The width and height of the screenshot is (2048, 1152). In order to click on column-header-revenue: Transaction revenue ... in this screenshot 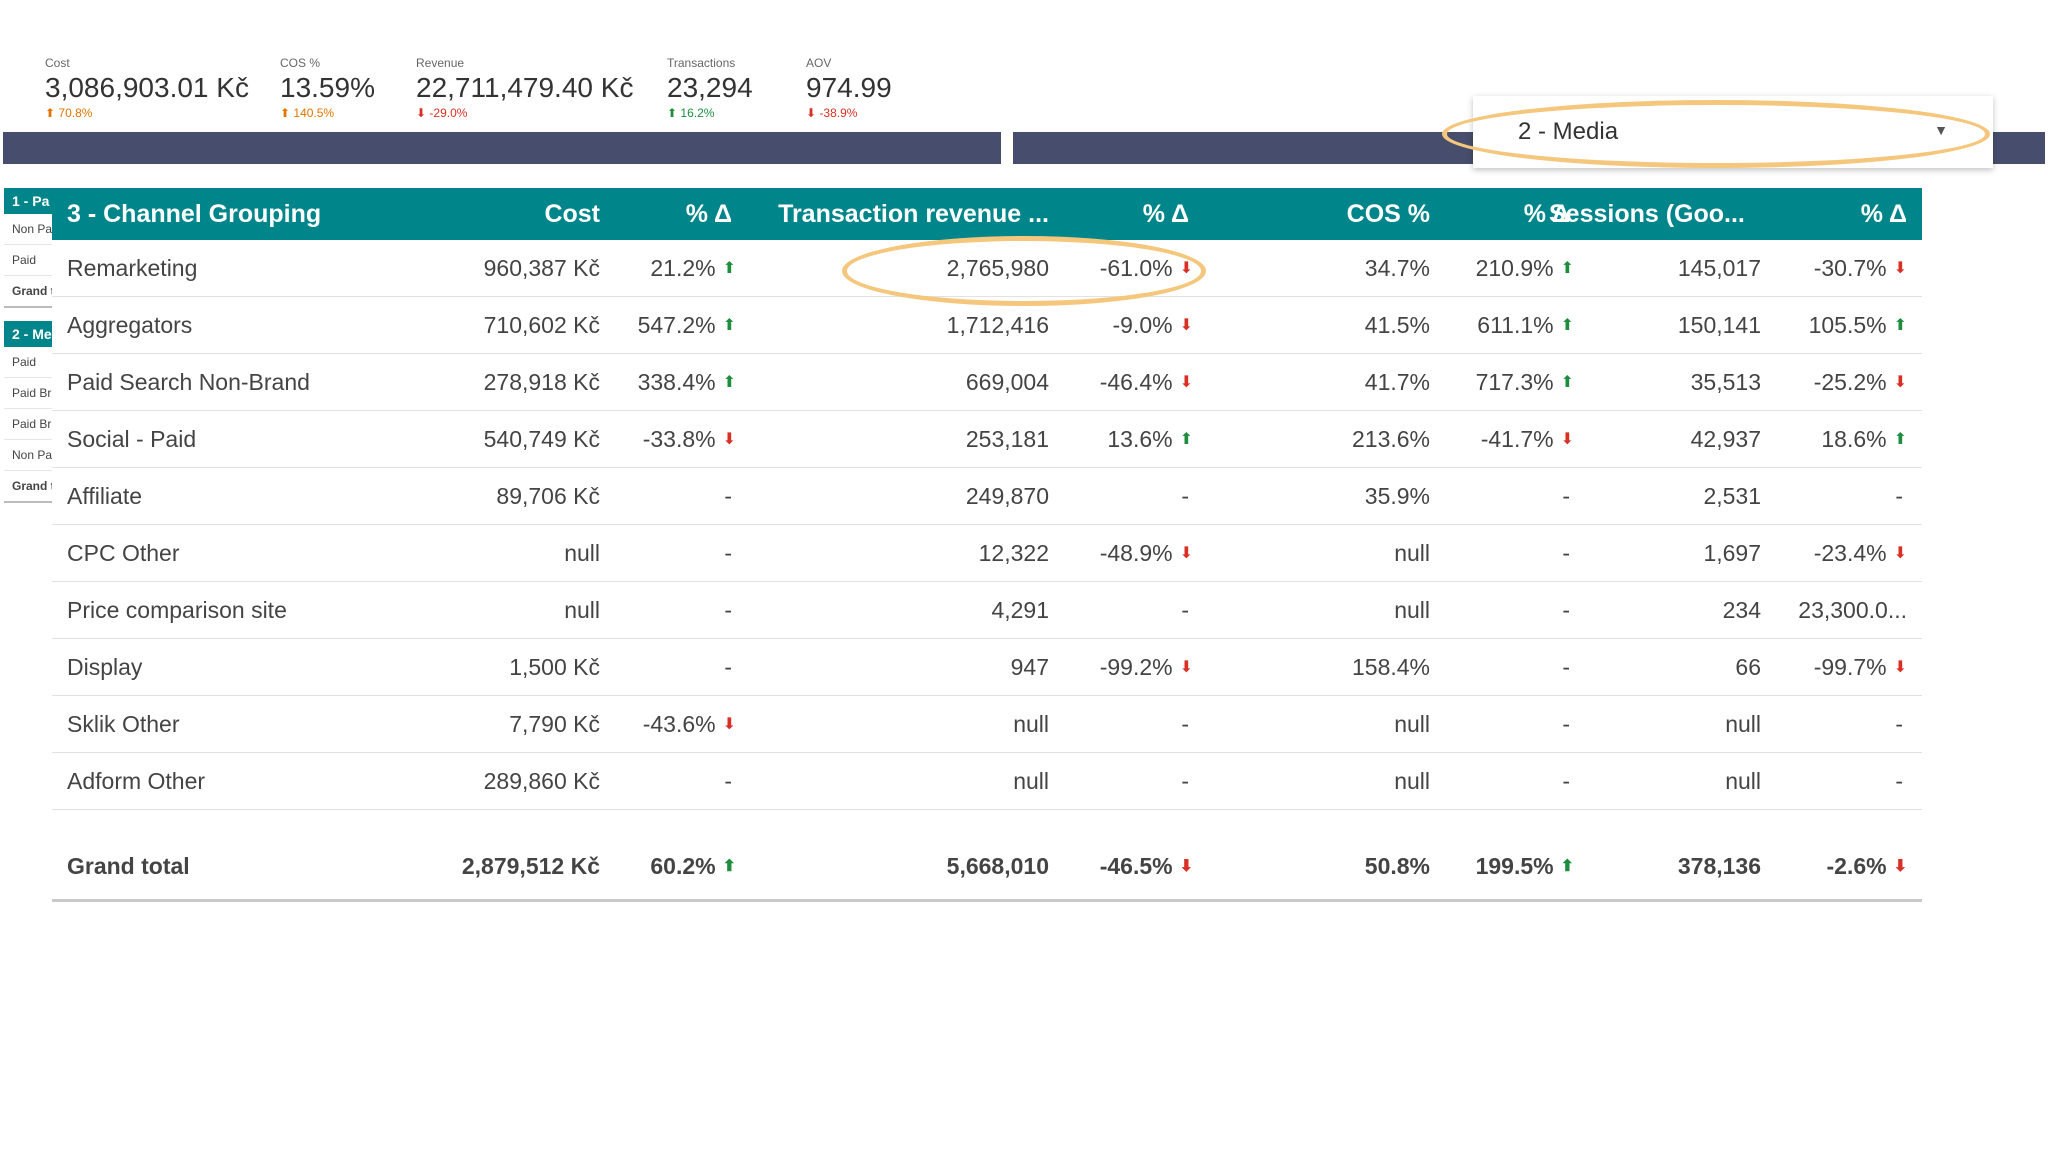, I will do `click(913, 213)`.